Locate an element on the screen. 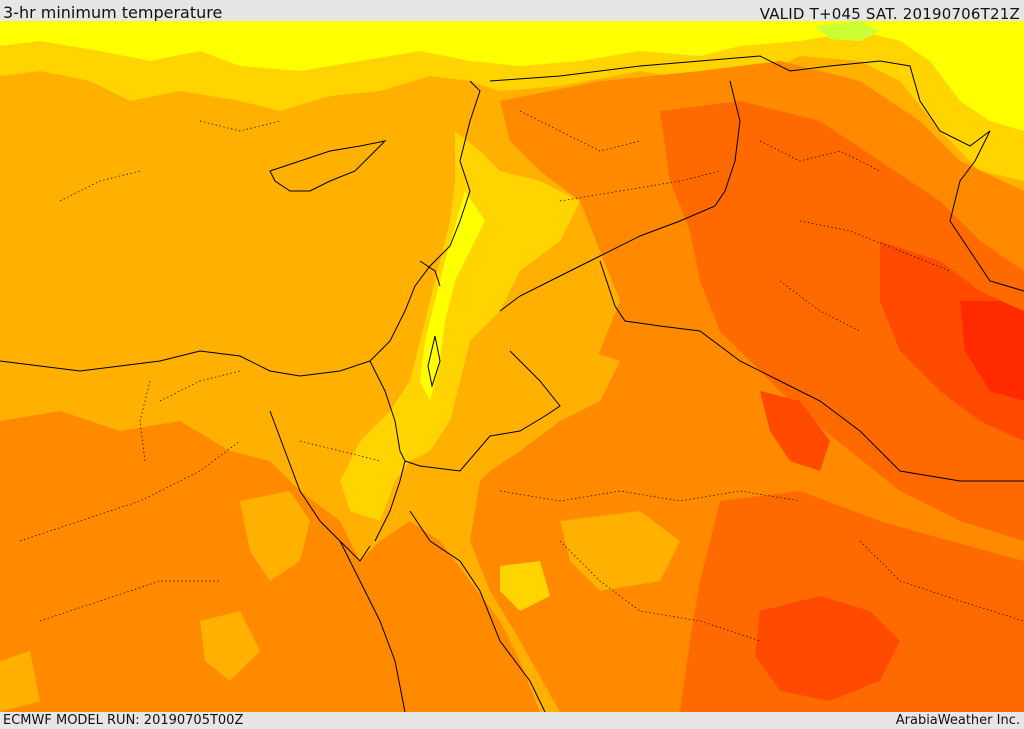 Image resolution: width=1024 pixels, height=729 pixels. extreme-zone-iraq is located at coordinates (992, 351).